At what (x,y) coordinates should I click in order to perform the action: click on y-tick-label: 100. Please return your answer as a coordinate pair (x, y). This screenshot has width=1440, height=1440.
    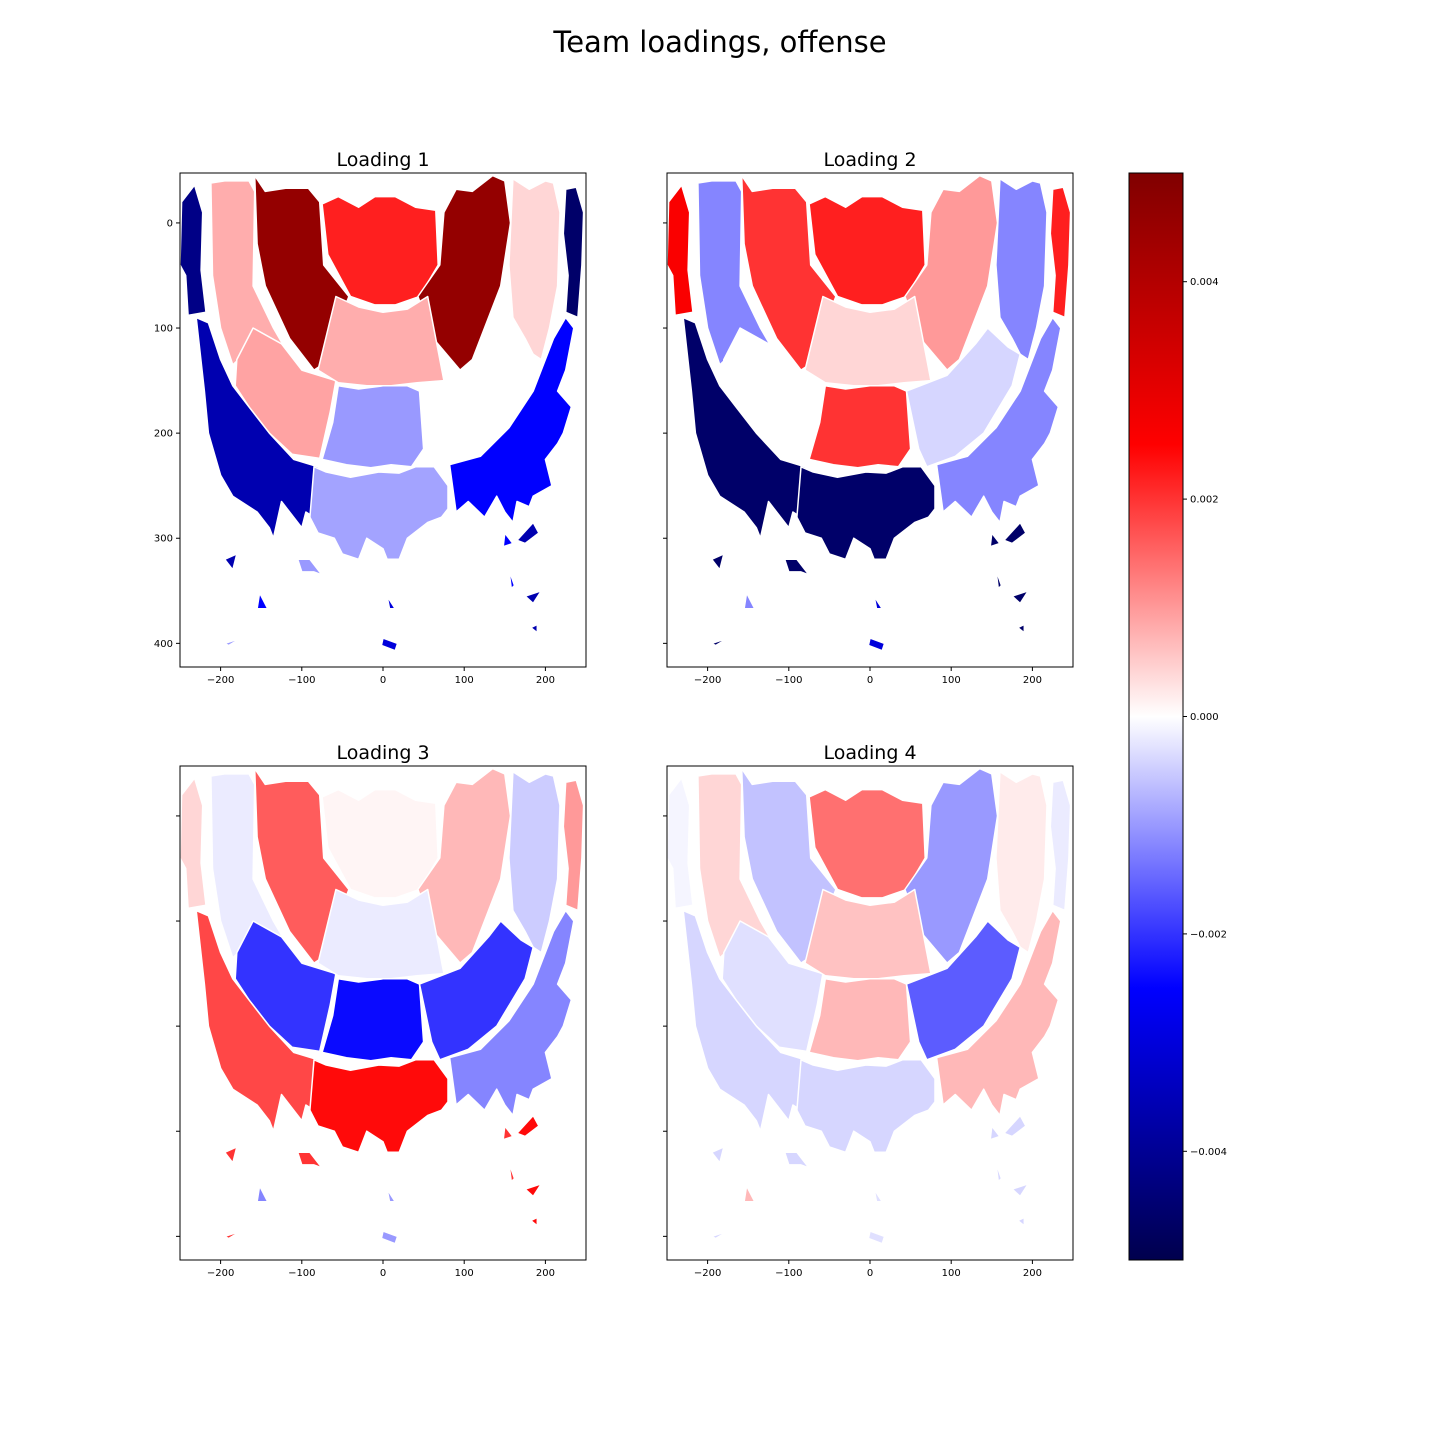
    Looking at the image, I should click on (163, 329).